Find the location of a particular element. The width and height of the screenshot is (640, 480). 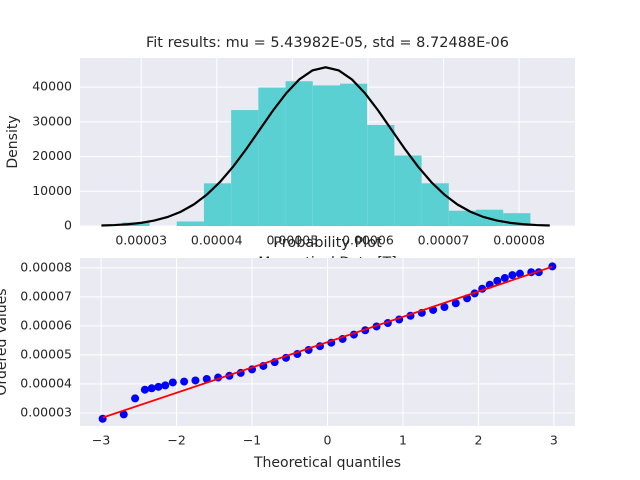

y-tick-label: 40000 is located at coordinates (52, 86).